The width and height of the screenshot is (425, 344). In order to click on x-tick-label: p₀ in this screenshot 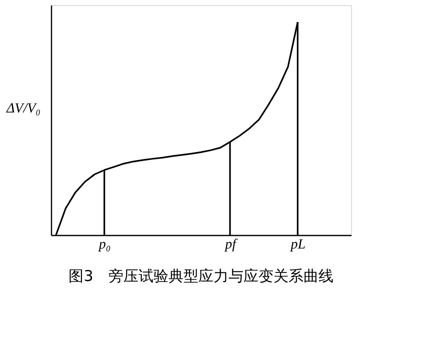, I will do `click(104, 245)`.